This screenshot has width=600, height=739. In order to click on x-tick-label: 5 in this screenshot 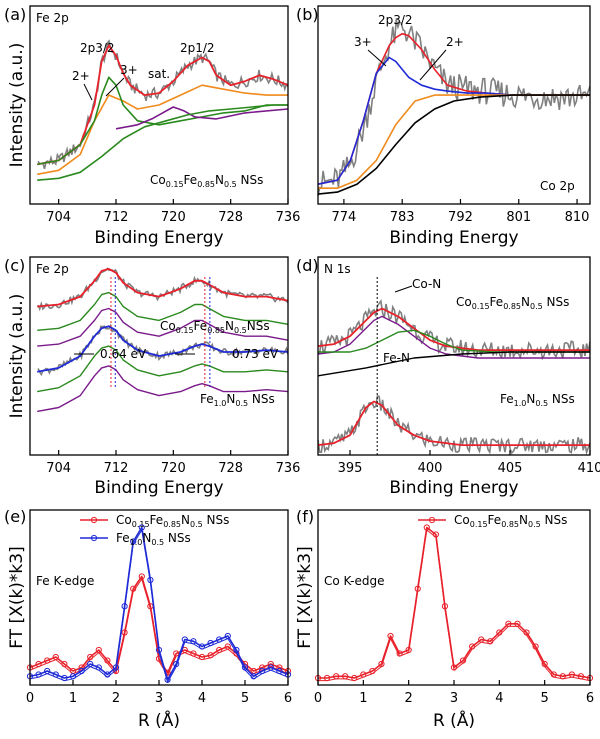, I will do `click(245, 698)`.